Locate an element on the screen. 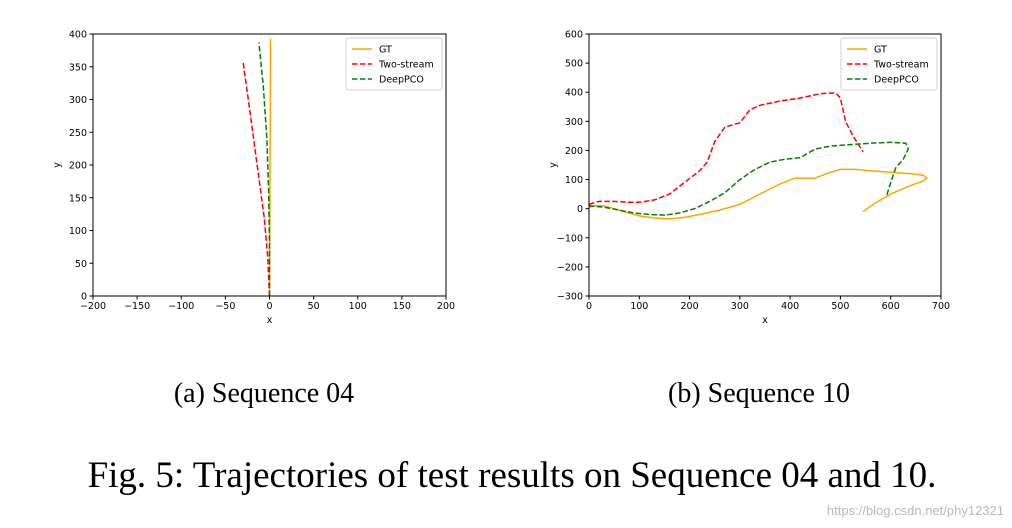 The width and height of the screenshot is (1012, 528). b-x-tick-label: 500 is located at coordinates (840, 306).